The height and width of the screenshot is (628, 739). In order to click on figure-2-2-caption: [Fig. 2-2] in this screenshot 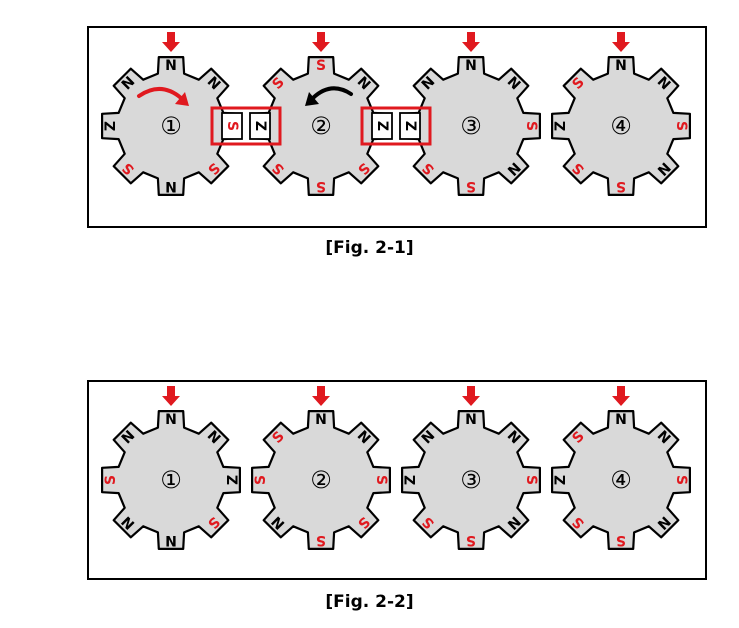, I will do `click(369, 602)`.